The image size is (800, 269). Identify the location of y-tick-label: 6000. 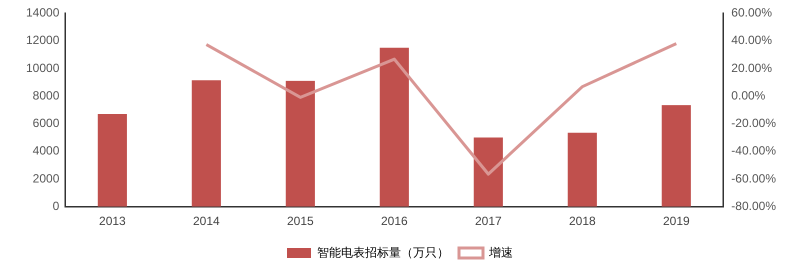
(46, 123).